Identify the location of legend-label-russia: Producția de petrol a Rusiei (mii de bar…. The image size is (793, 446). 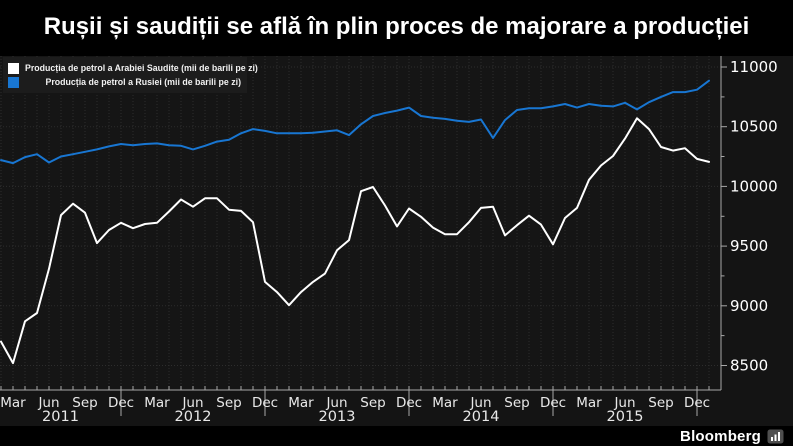
(143, 82).